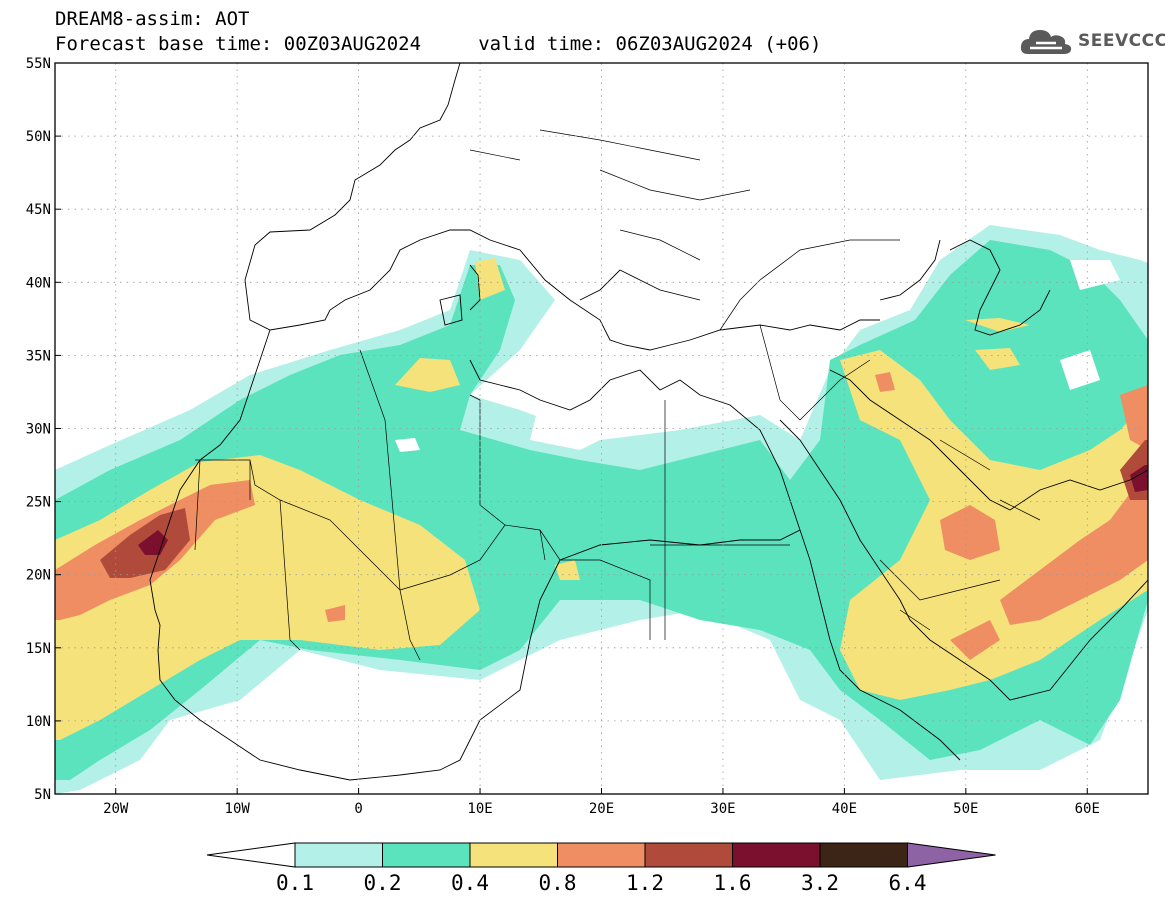 Image resolution: width=1165 pixels, height=905 pixels. I want to click on longitude-tick-label: 0, so click(358, 809).